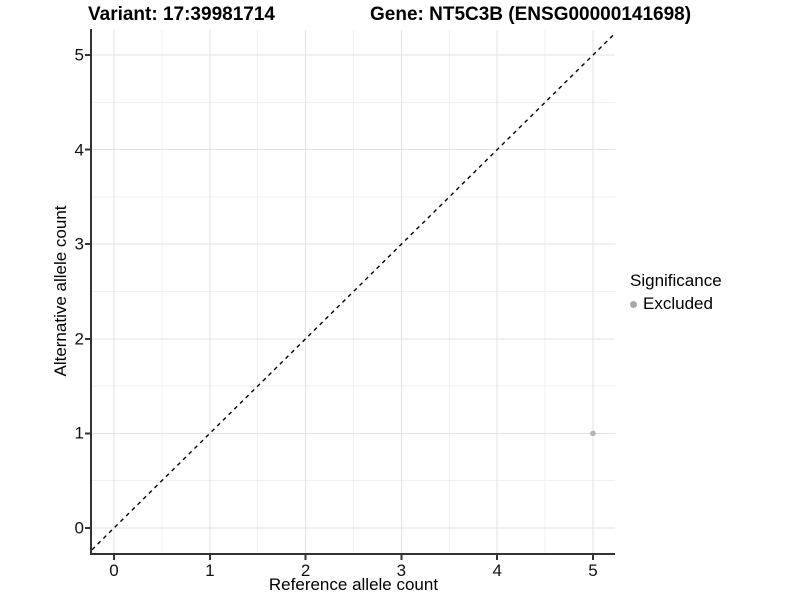 This screenshot has width=800, height=600. I want to click on scatter-point, so click(593, 433).